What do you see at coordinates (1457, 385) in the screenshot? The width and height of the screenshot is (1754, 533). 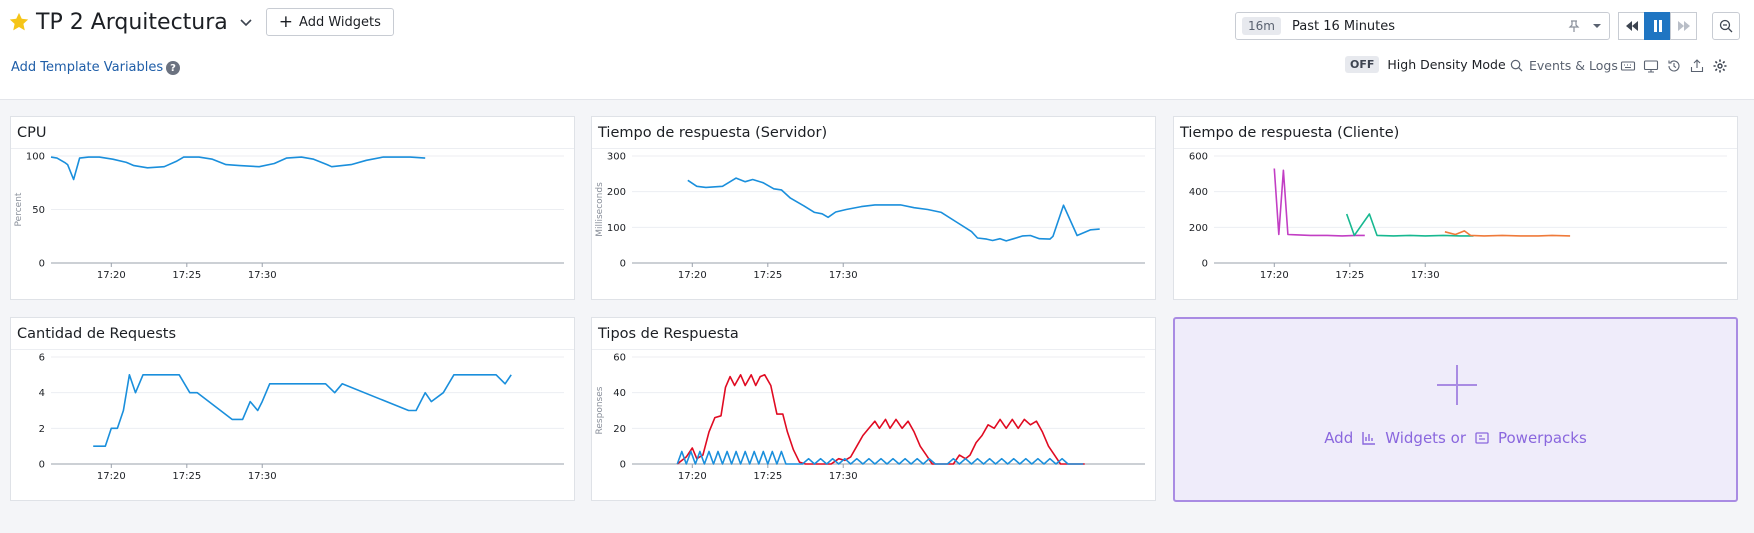 I see `plus-icon` at bounding box center [1457, 385].